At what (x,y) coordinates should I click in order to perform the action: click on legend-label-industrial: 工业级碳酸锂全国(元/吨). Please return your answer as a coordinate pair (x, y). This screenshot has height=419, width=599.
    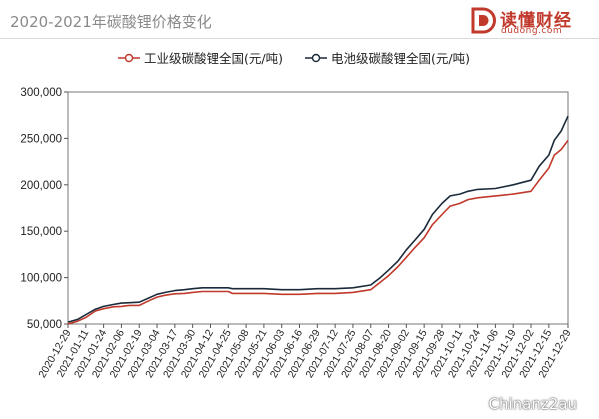
    Looking at the image, I should click on (213, 58).